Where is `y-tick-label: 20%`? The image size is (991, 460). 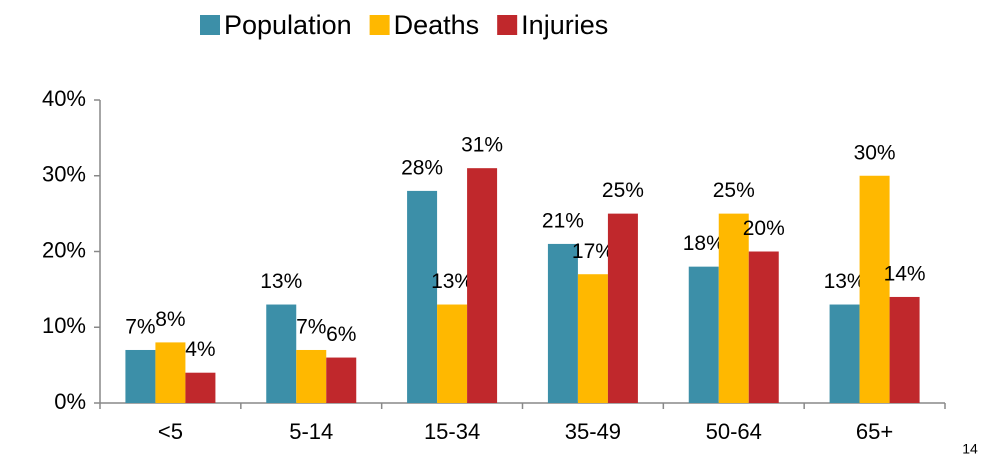 y-tick-label: 20% is located at coordinates (64, 249).